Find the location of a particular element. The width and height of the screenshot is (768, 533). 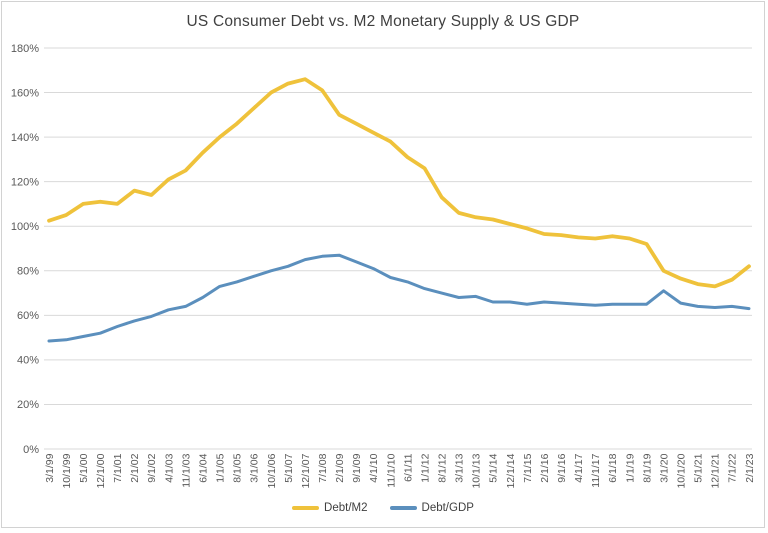

x-tick-label: 12/1/07 is located at coordinates (306, 470).